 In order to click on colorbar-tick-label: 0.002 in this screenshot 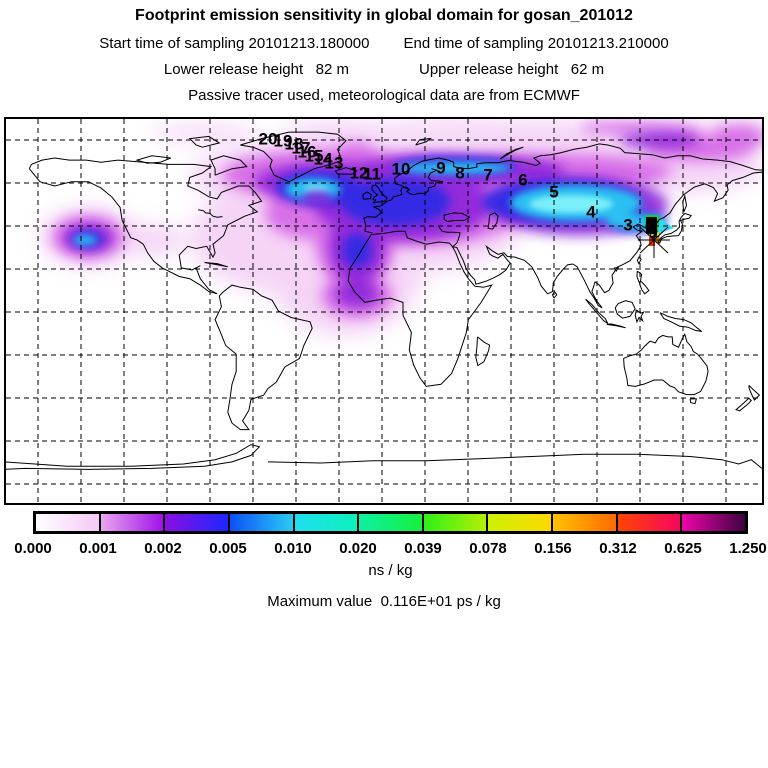, I will do `click(163, 548)`.